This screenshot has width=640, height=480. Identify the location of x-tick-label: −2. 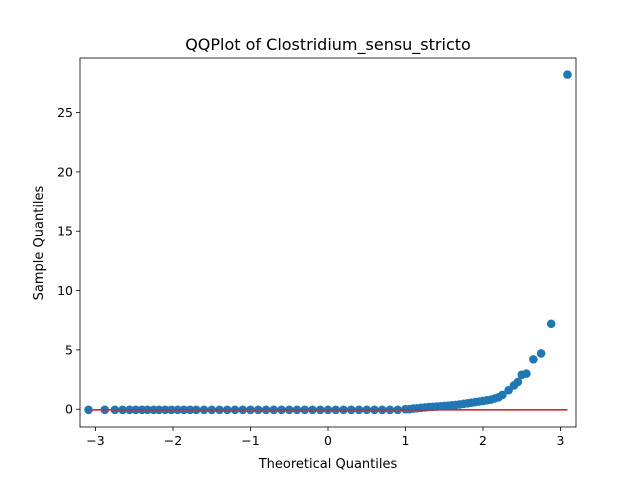
(173, 440).